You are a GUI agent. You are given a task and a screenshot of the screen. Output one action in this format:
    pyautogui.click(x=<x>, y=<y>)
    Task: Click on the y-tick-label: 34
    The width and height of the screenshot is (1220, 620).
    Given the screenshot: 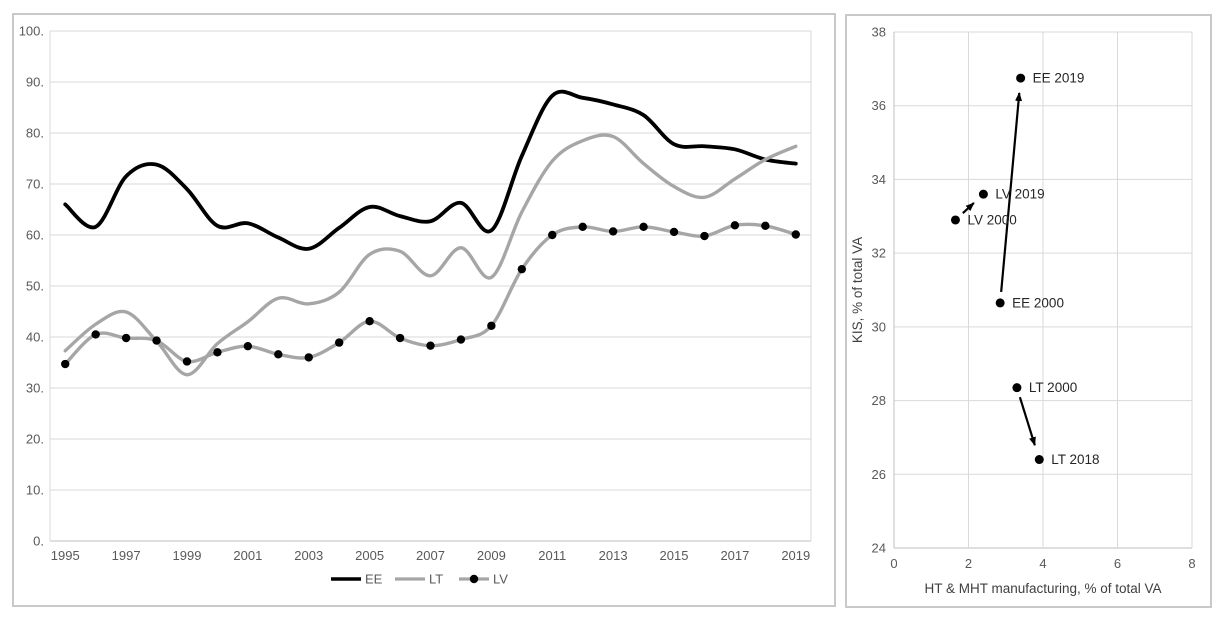 What is the action you would take?
    pyautogui.click(x=879, y=179)
    